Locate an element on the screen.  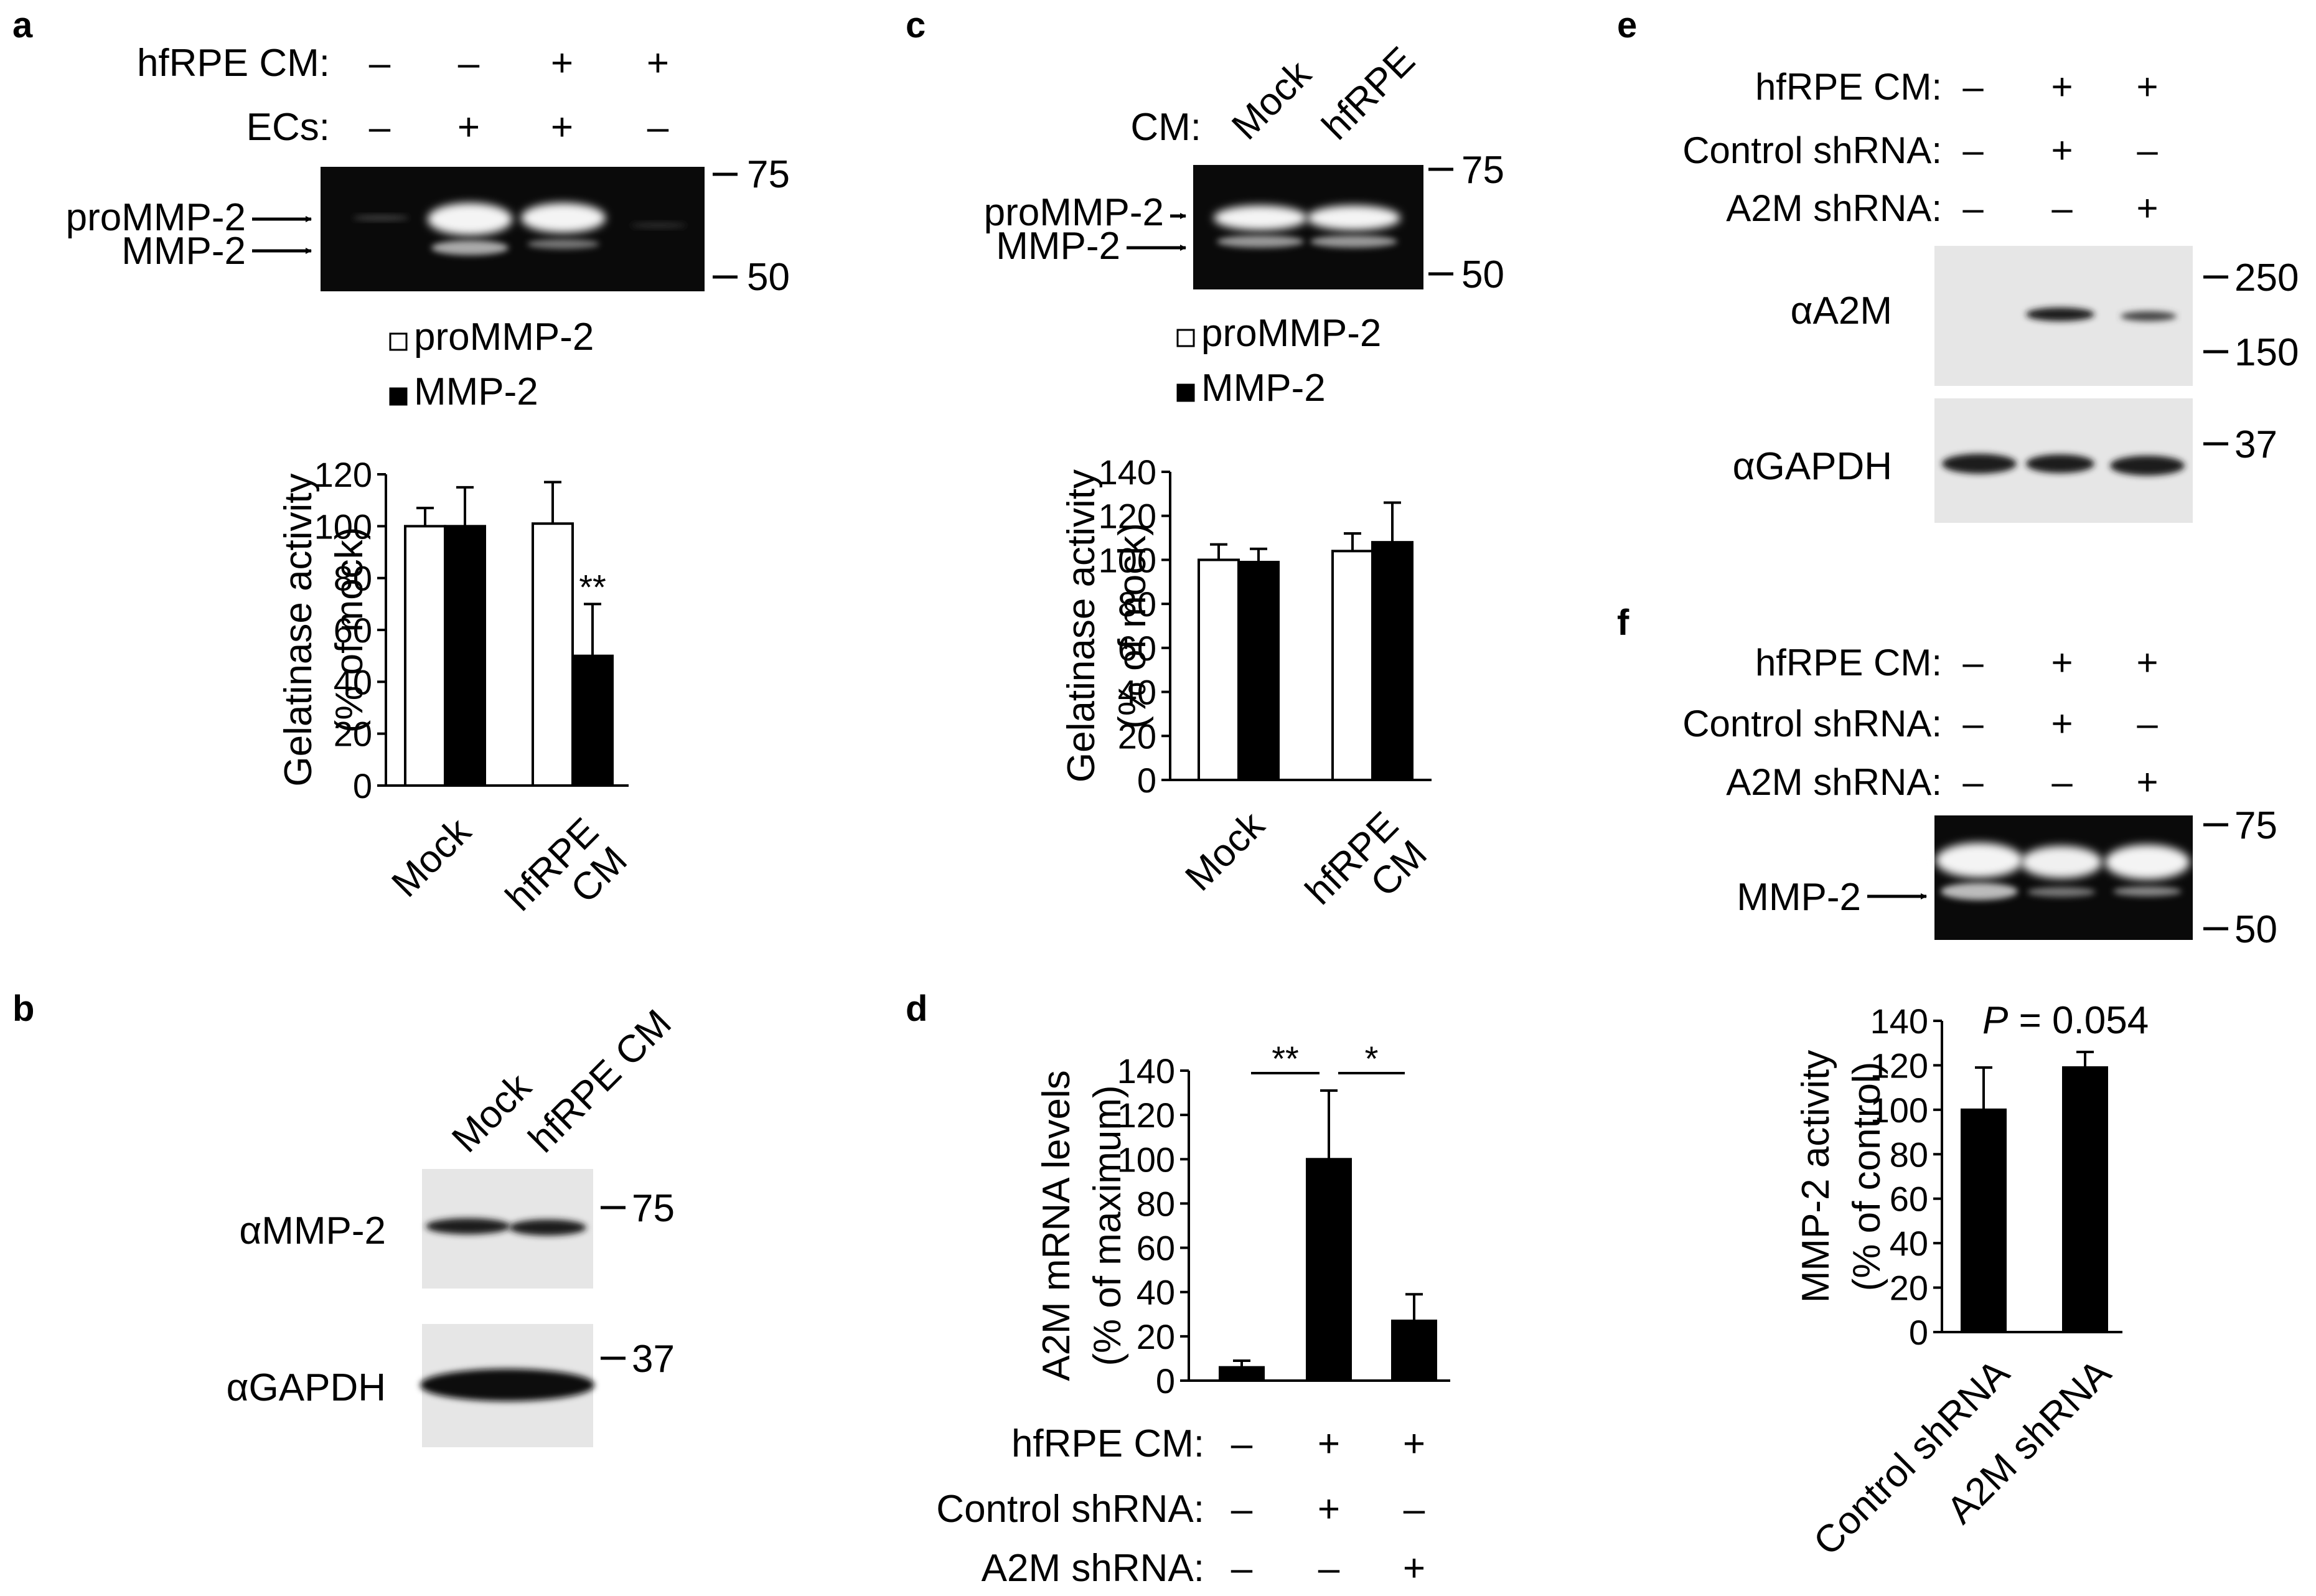
panel-f-bar is located at coordinates (1984, 1221).